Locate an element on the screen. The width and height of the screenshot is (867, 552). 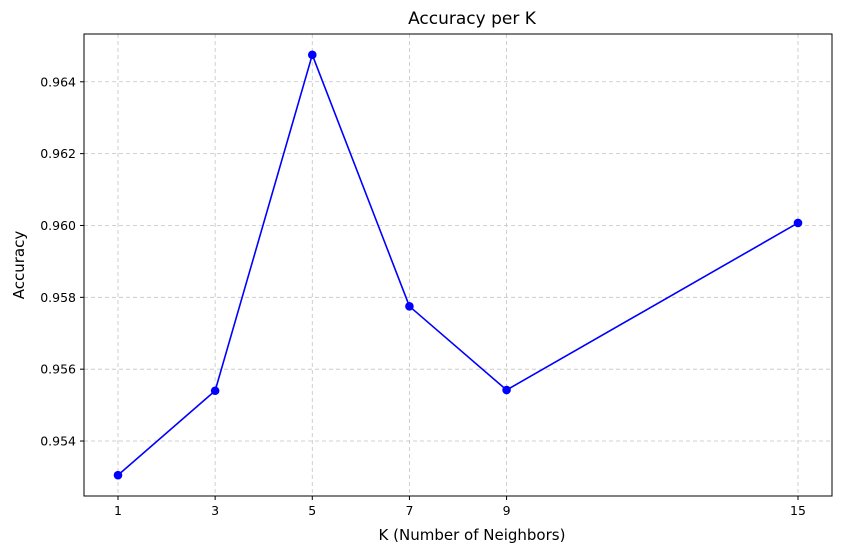
y-tick-label: 0.960 is located at coordinates (58, 225).